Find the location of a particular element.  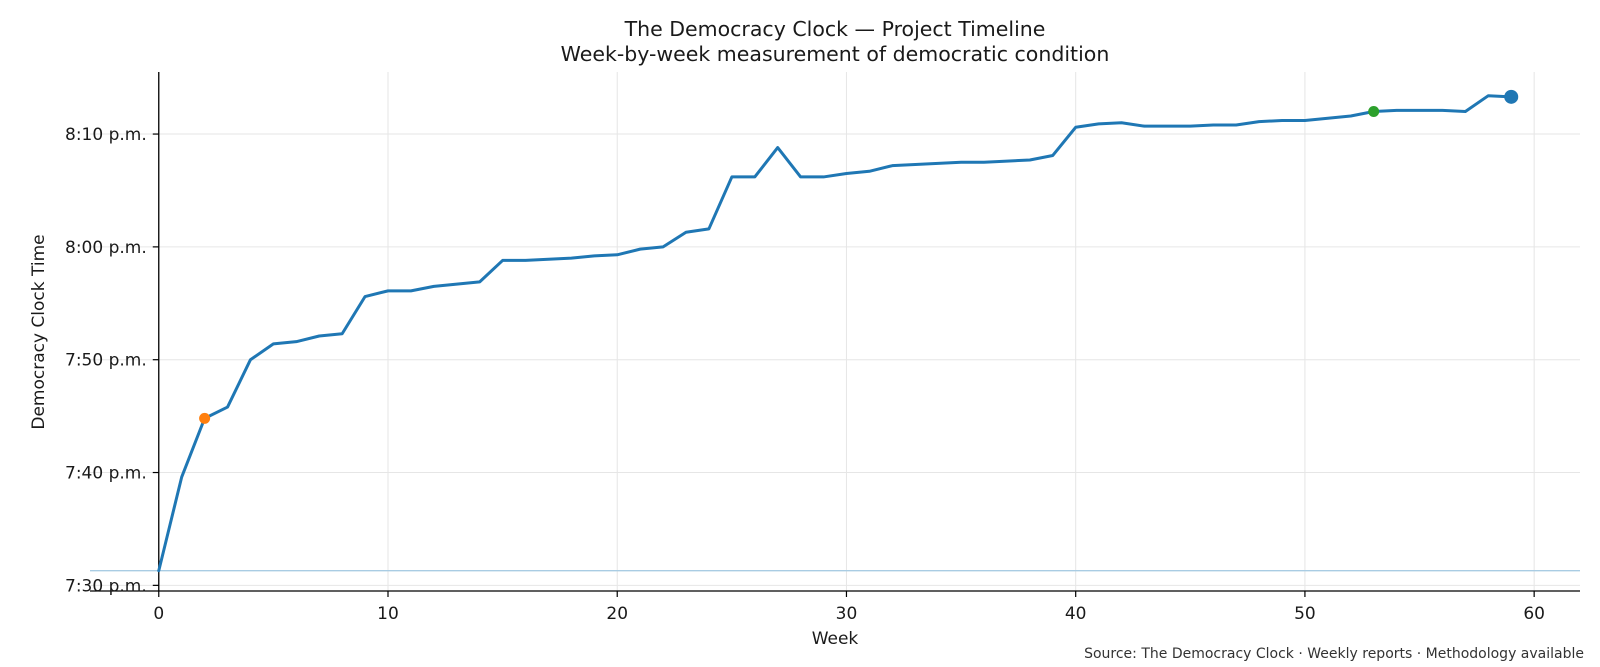

x-axis-label: Week is located at coordinates (835, 639).